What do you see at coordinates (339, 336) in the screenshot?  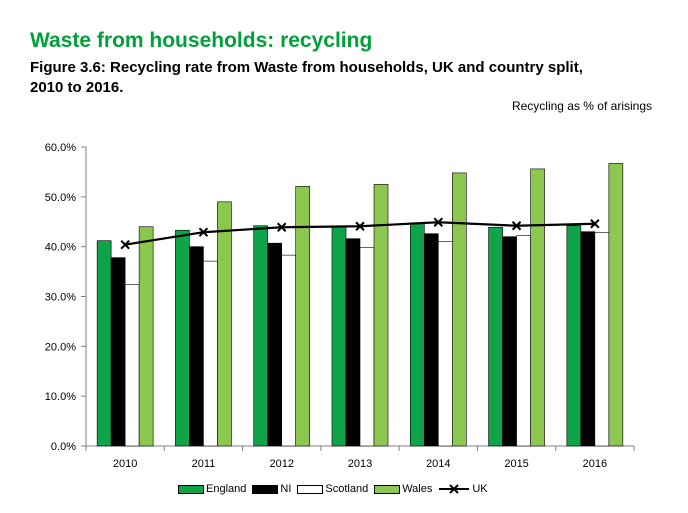 I see `bar-england-2013` at bounding box center [339, 336].